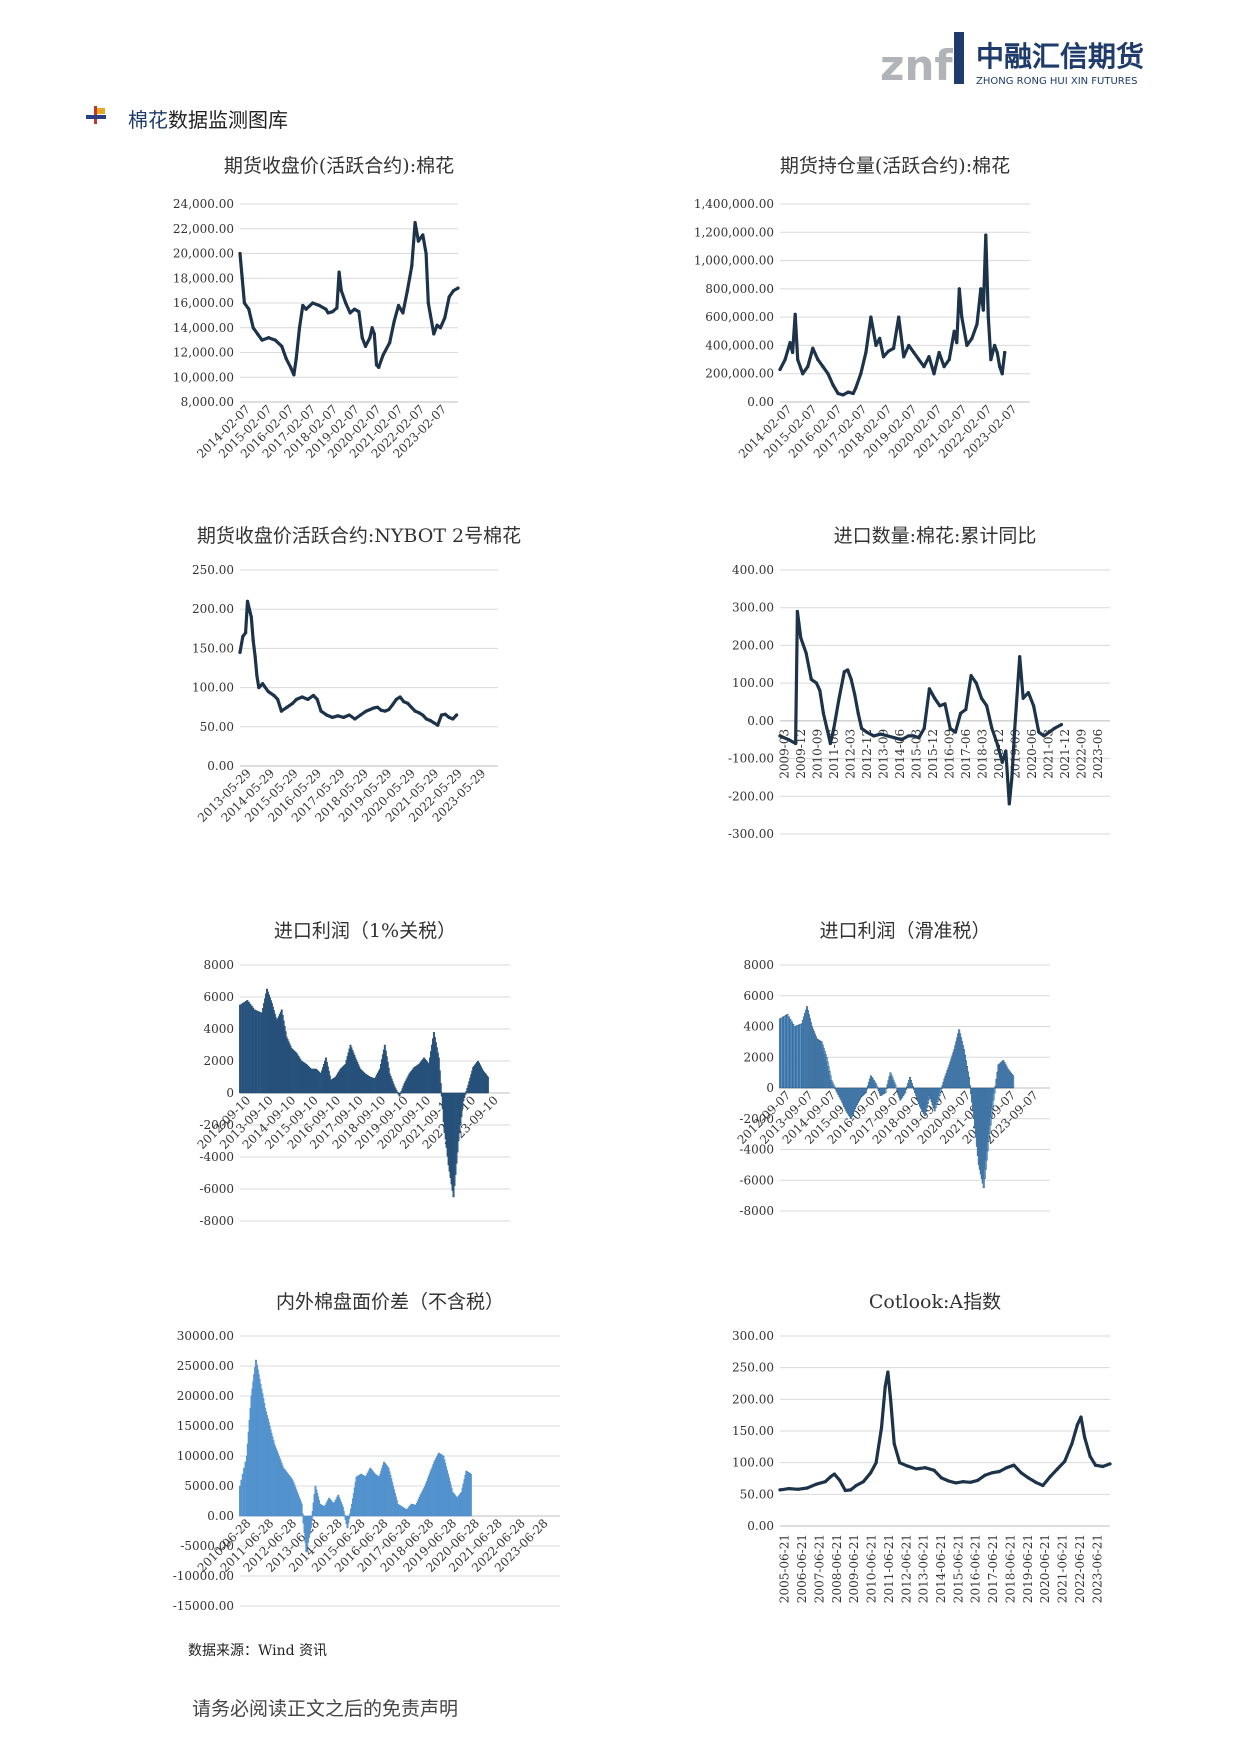 The image size is (1241, 1754). Describe the element at coordinates (819, 1568) in the screenshot. I see `x-tick-label: 2007-06-21` at that location.